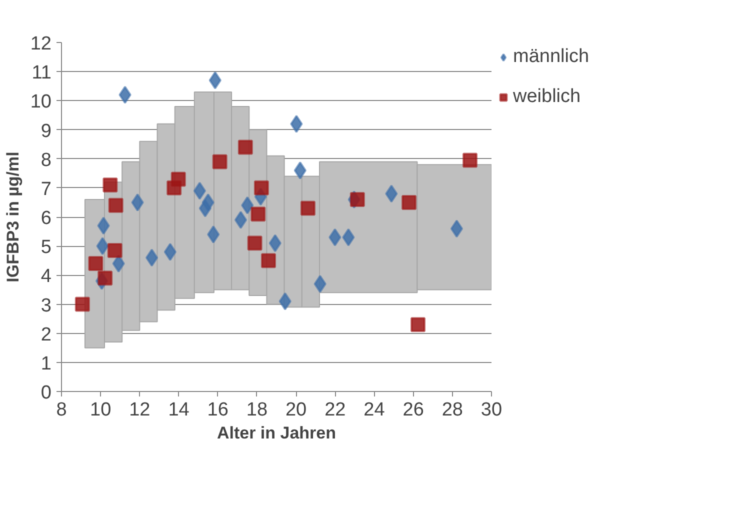  I want to click on y-tick-label: 12, so click(41, 44).